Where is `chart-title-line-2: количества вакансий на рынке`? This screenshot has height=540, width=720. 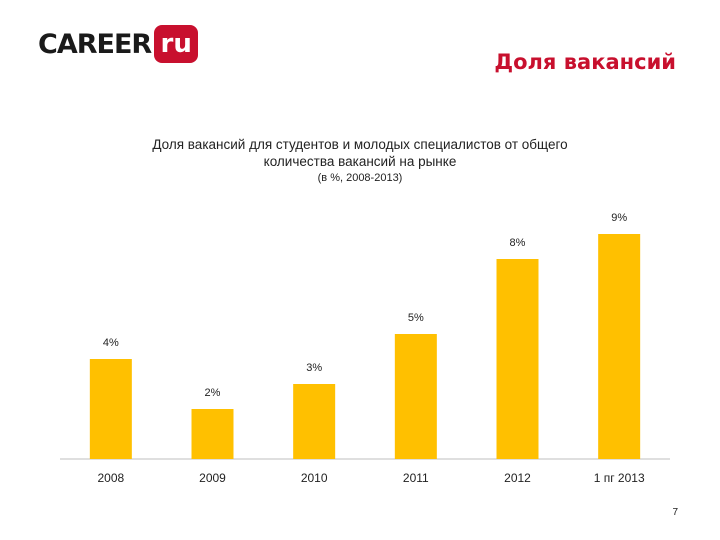 chart-title-line-2: количества вакансий на рынке is located at coordinates (360, 161).